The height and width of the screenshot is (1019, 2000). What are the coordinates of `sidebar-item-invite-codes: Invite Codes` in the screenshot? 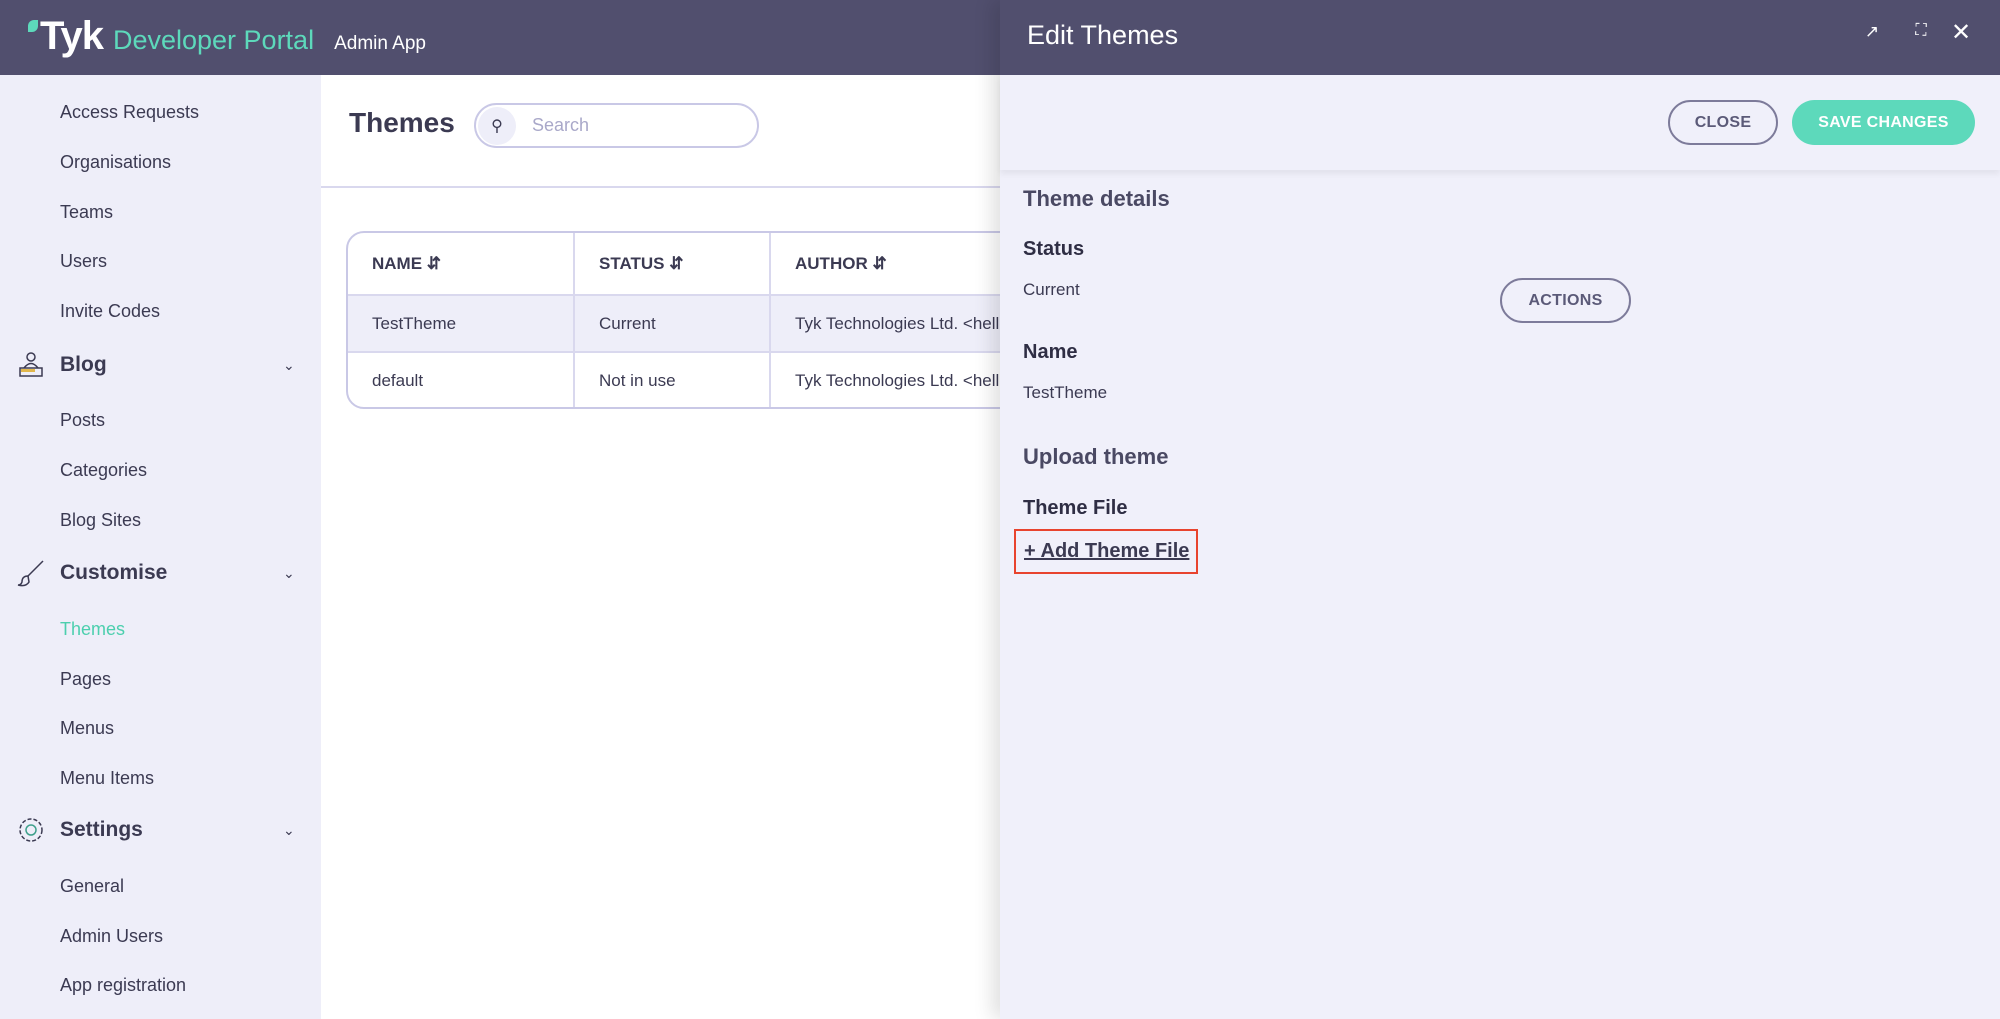 It's located at (110, 311).